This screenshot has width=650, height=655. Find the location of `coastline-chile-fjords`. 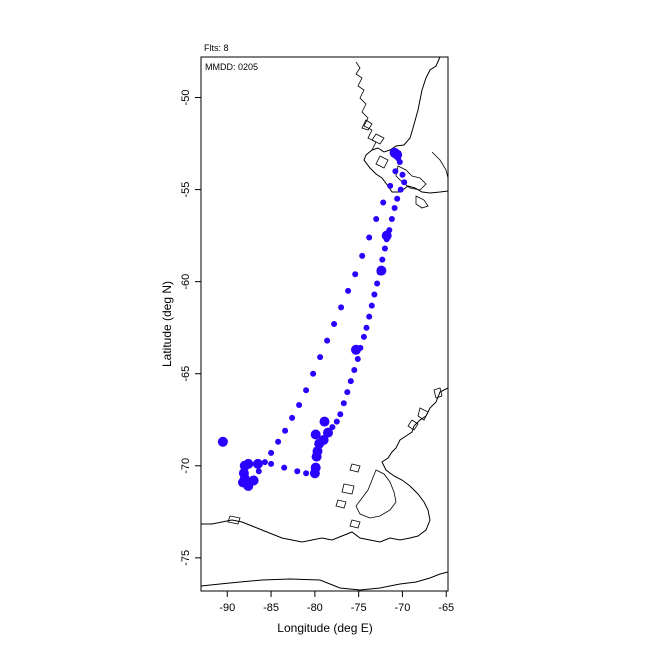

coastline-chile-fjords is located at coordinates (366, 106).